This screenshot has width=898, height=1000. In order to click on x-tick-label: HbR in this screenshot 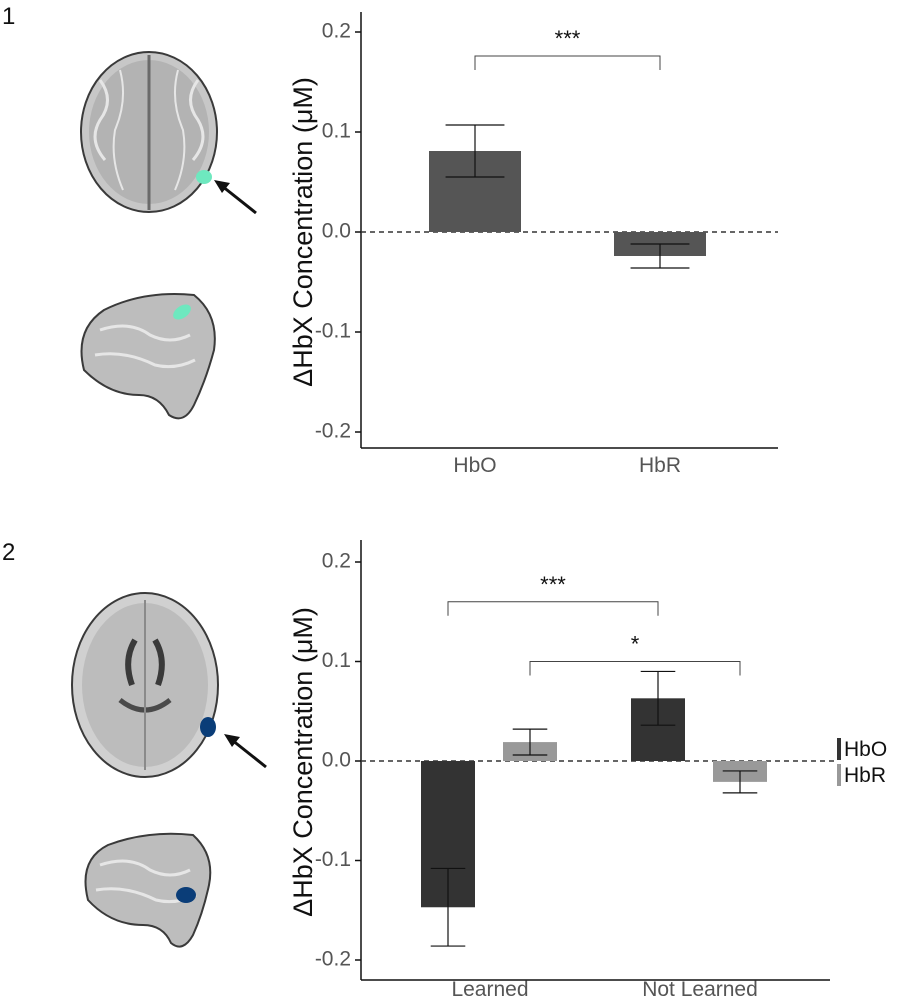, I will do `click(660, 465)`.